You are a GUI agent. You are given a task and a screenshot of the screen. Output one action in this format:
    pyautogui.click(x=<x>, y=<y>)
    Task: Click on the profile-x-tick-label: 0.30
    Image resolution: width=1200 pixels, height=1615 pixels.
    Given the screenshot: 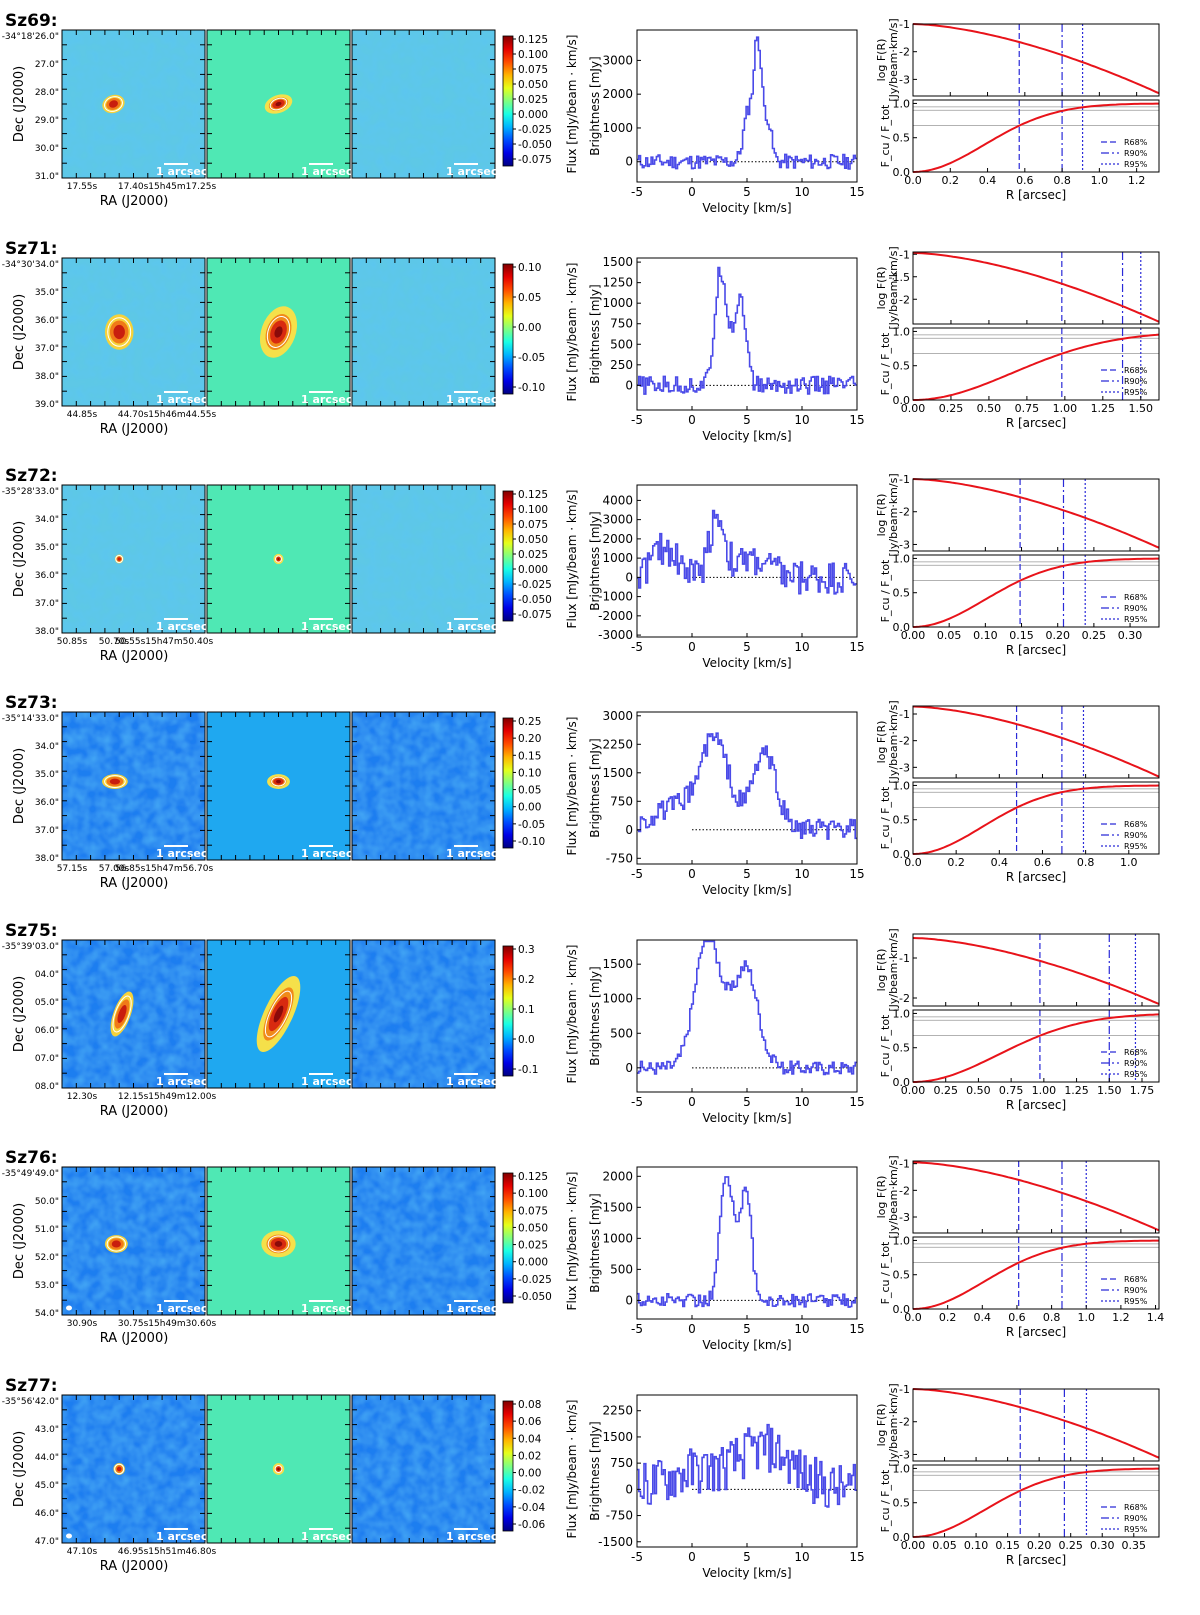 What is the action you would take?
    pyautogui.click(x=1130, y=635)
    